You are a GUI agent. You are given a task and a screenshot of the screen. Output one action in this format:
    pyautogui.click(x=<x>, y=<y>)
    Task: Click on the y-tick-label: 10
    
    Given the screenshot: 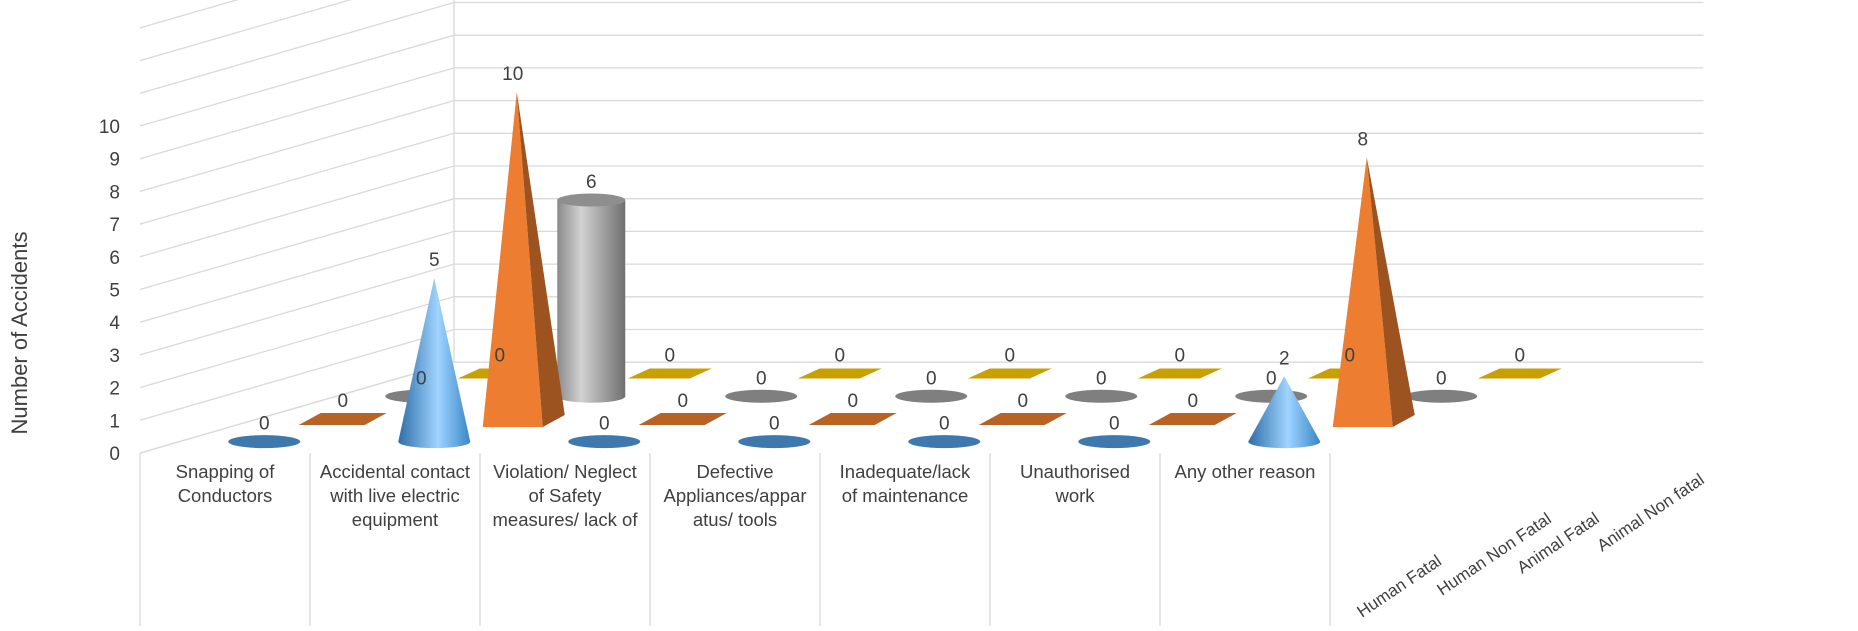 What is the action you would take?
    pyautogui.click(x=109, y=127)
    